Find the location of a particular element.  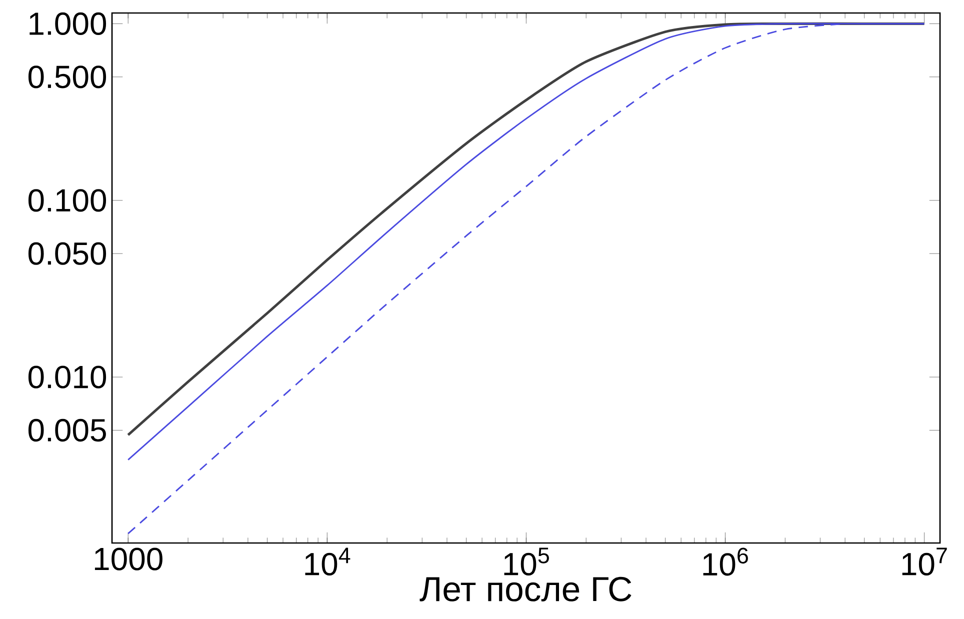

y-tick-label: 0.100 is located at coordinates (67, 200).